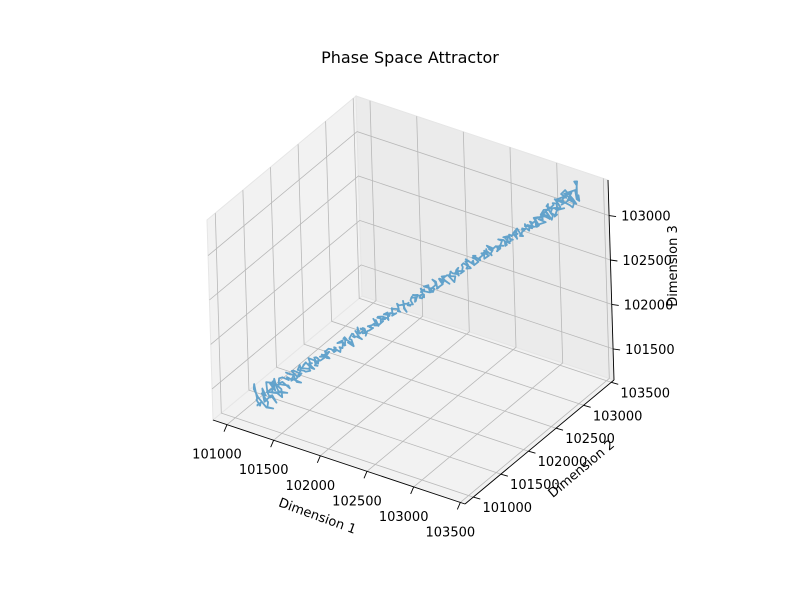 The height and width of the screenshot is (600, 800). I want to click on z-tick-label: 102000, so click(649, 305).